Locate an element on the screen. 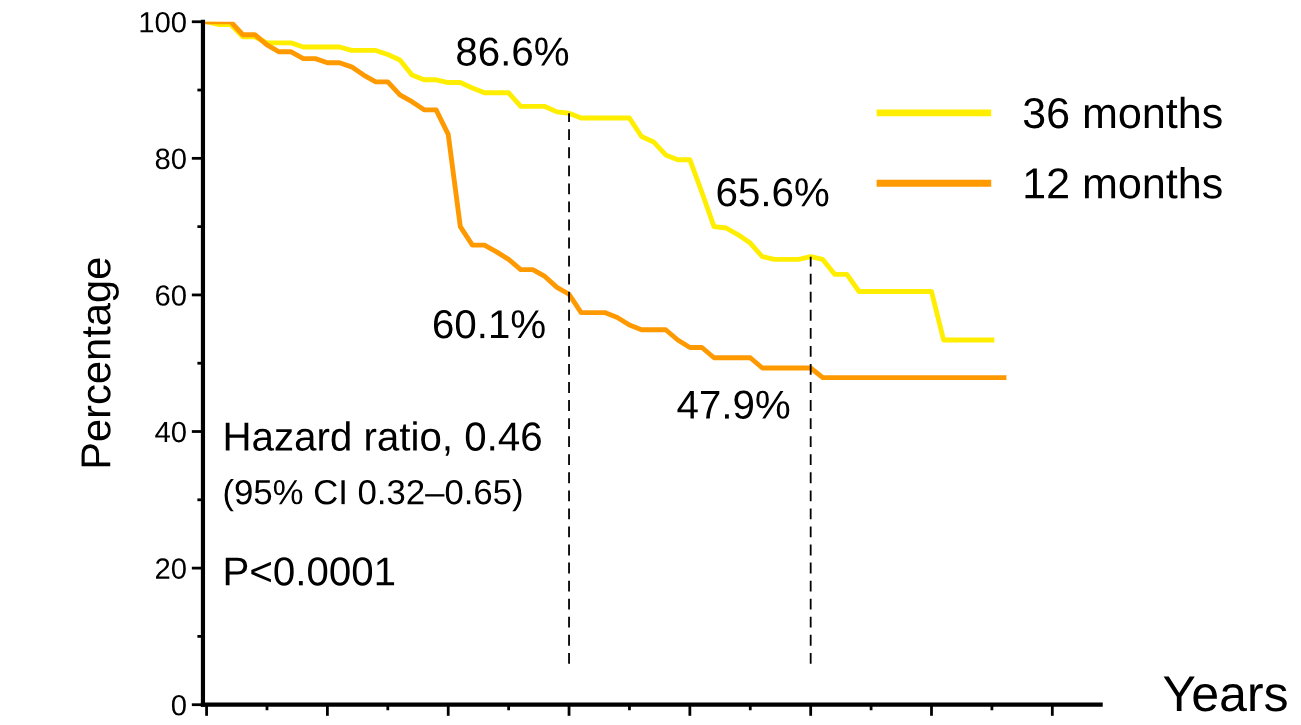 This screenshot has width=1301, height=725. y-tick-label: 100 is located at coordinates (163, 22).